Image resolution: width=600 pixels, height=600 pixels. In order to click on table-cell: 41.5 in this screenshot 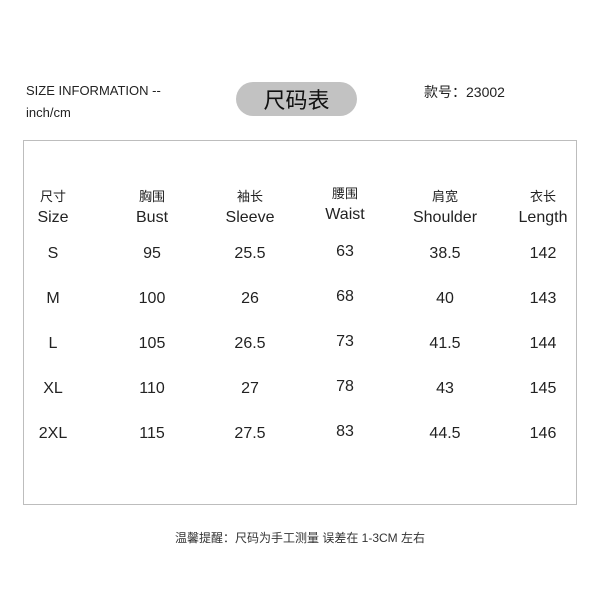, I will do `click(445, 343)`.